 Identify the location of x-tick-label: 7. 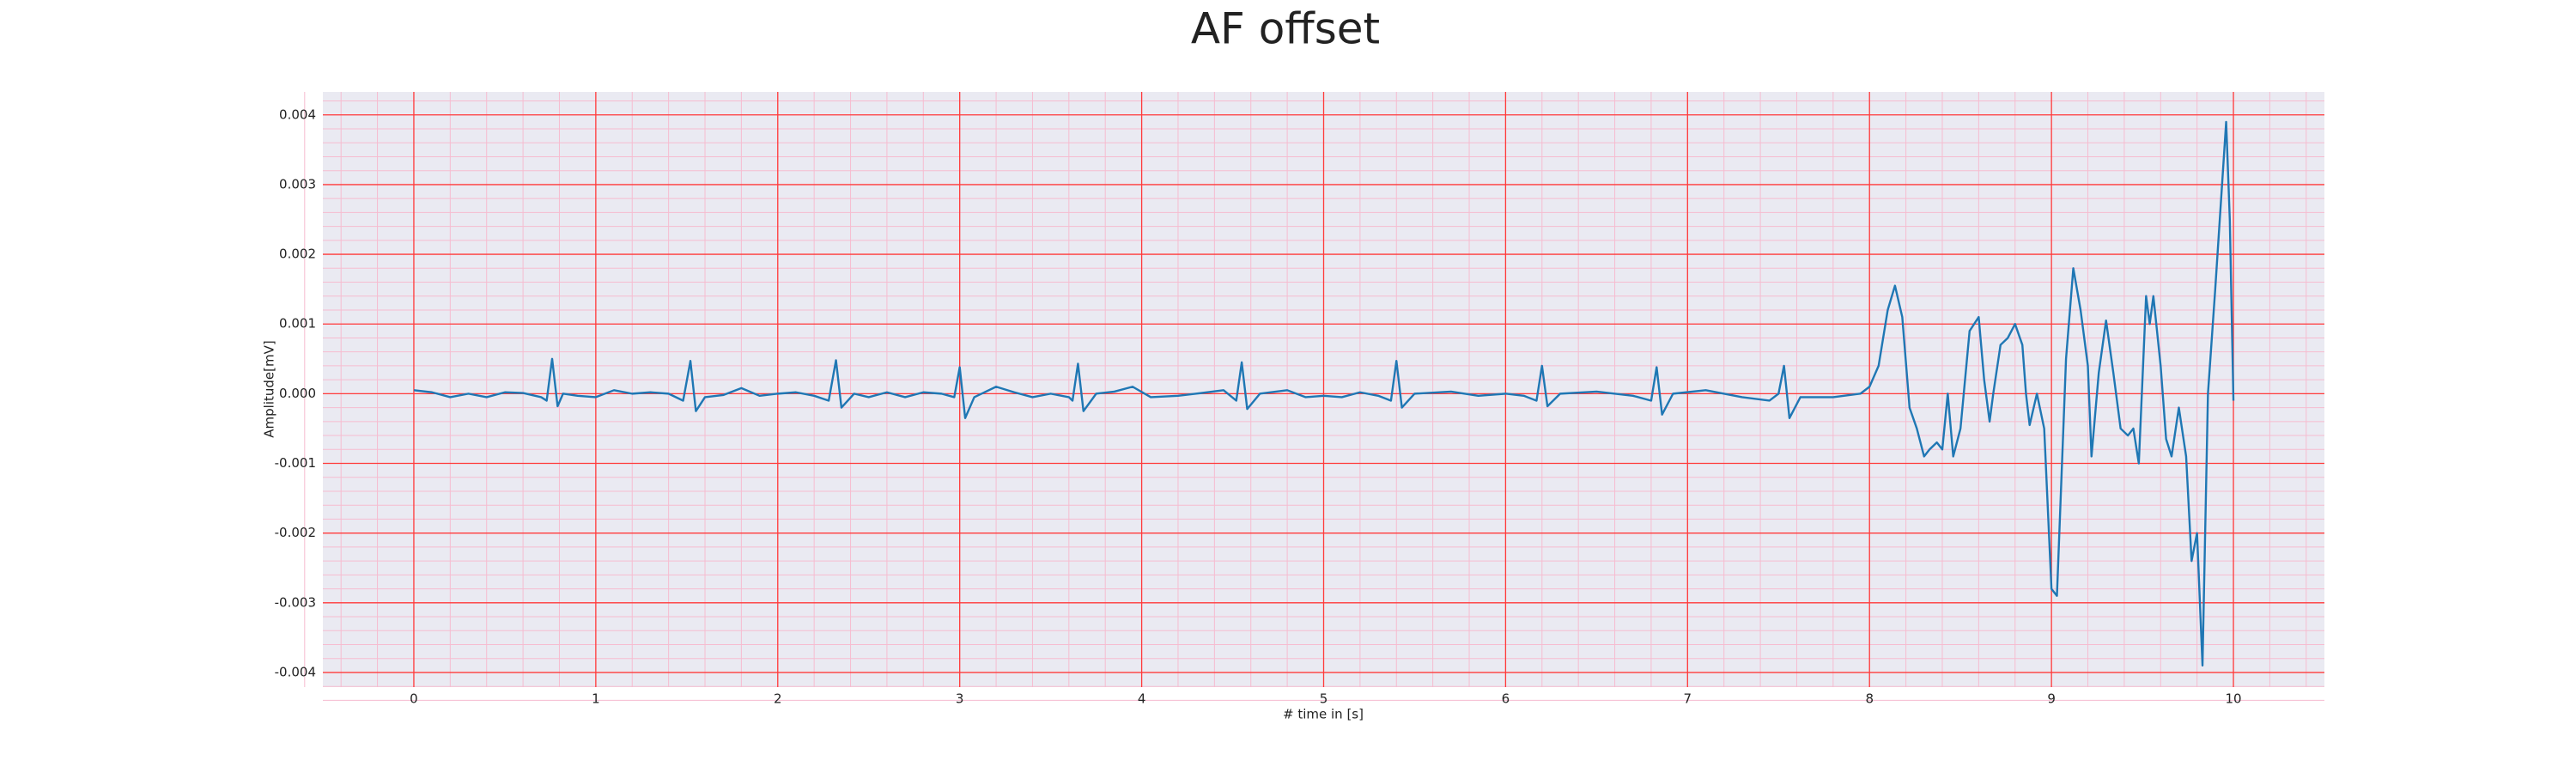
(1688, 699).